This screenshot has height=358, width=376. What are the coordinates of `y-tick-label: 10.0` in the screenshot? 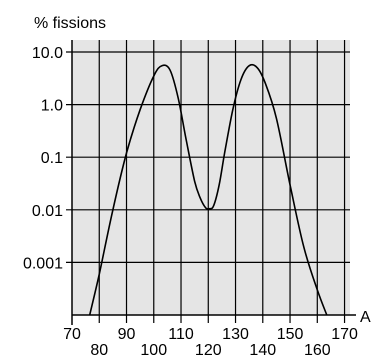 It's located at (47, 53).